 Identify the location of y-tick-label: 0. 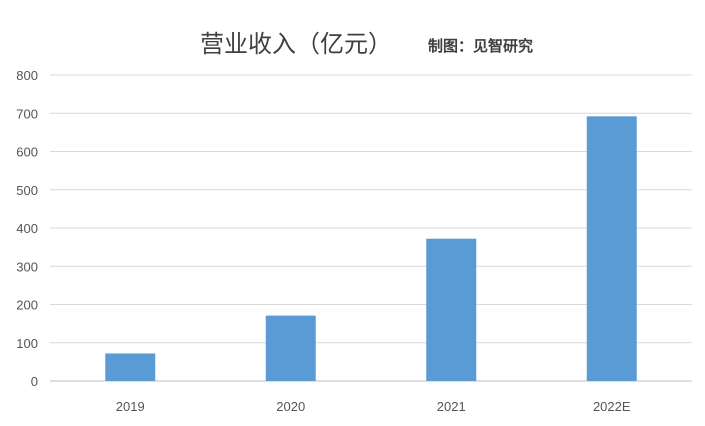
(34, 381).